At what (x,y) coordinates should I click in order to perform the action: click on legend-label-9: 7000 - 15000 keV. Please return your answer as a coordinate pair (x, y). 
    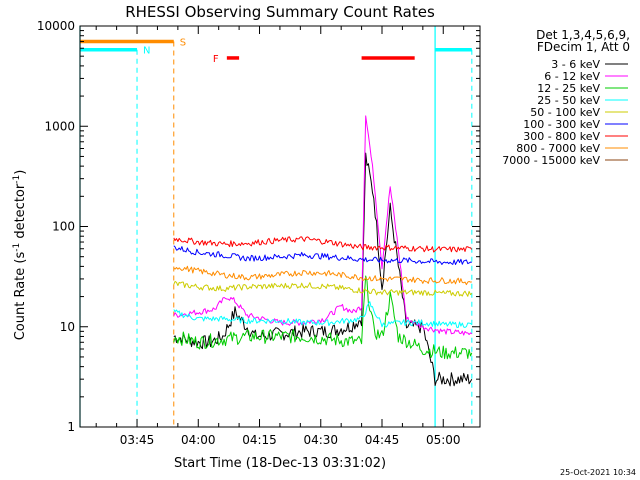
    Looking at the image, I should click on (551, 160).